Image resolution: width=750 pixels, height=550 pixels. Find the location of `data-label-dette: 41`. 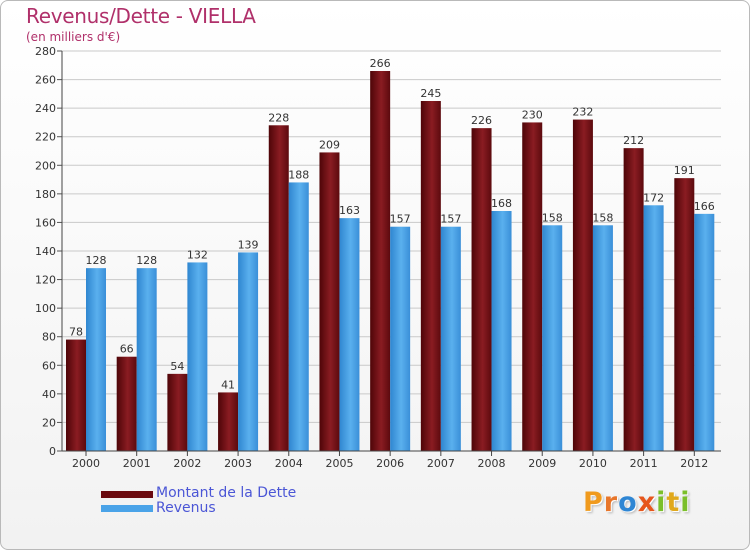

data-label-dette: 41 is located at coordinates (228, 384).